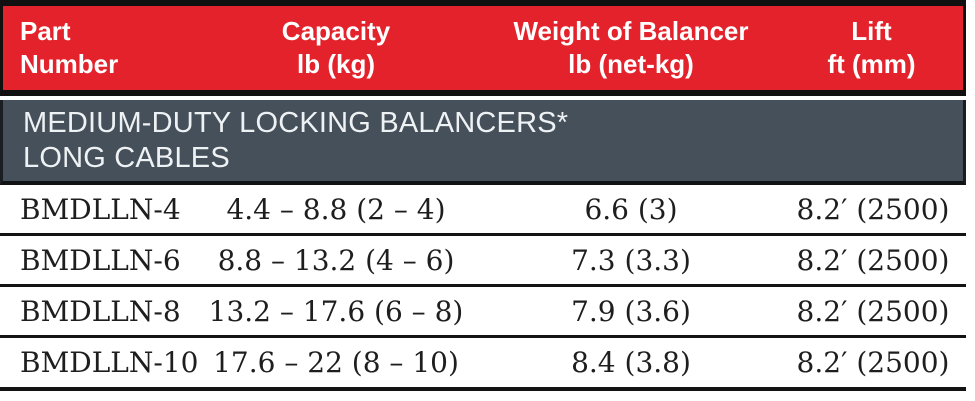 The image size is (975, 401). I want to click on section-subtitle-line: LONG CABLES, so click(126, 158).